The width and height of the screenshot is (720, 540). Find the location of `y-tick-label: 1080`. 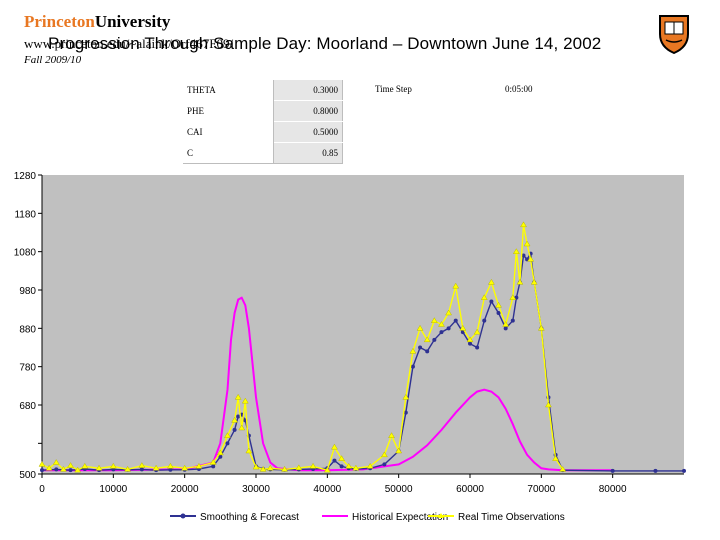

y-tick-label: 1080 is located at coordinates (25, 253).